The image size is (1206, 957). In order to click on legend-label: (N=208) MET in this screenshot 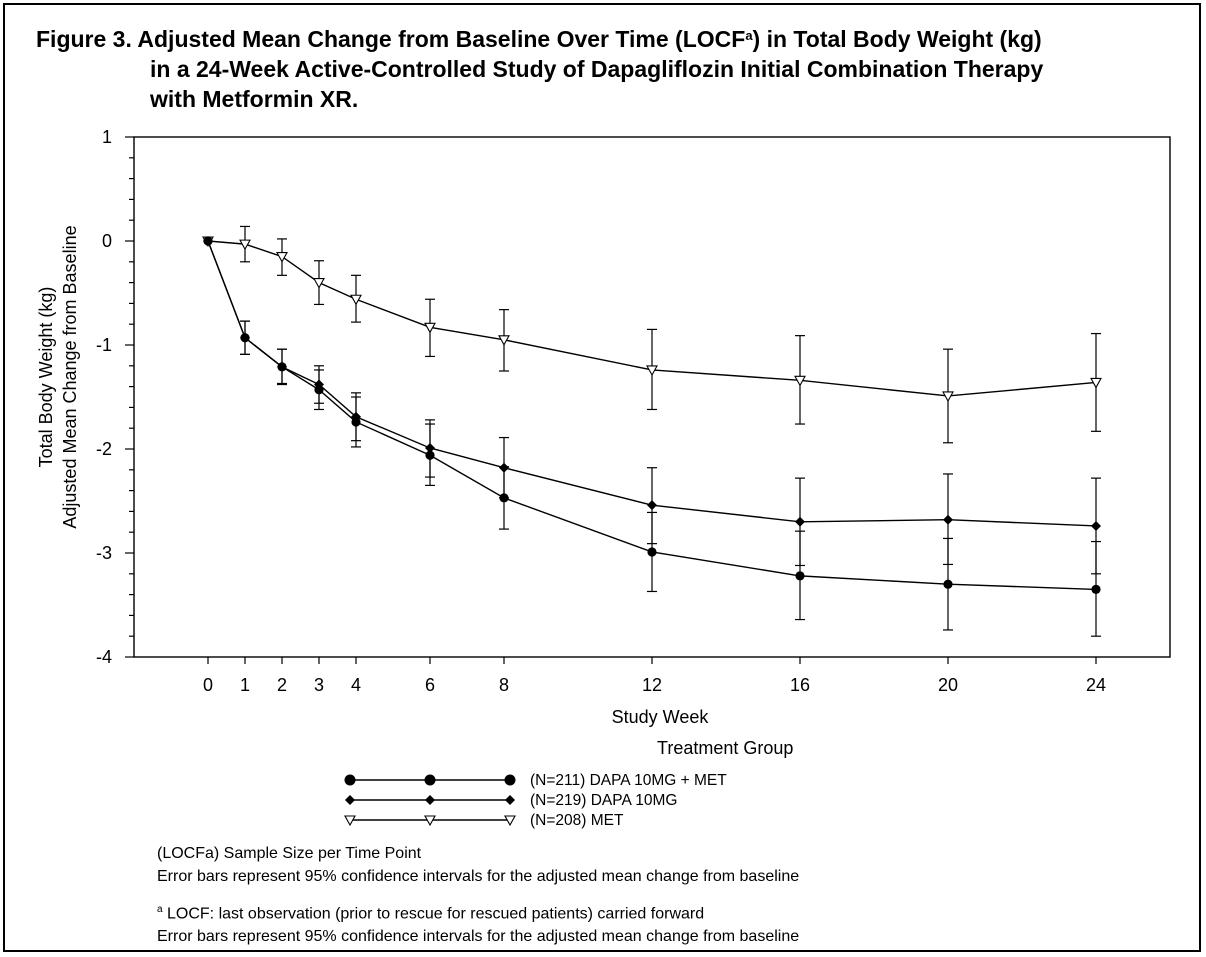, I will do `click(577, 820)`.